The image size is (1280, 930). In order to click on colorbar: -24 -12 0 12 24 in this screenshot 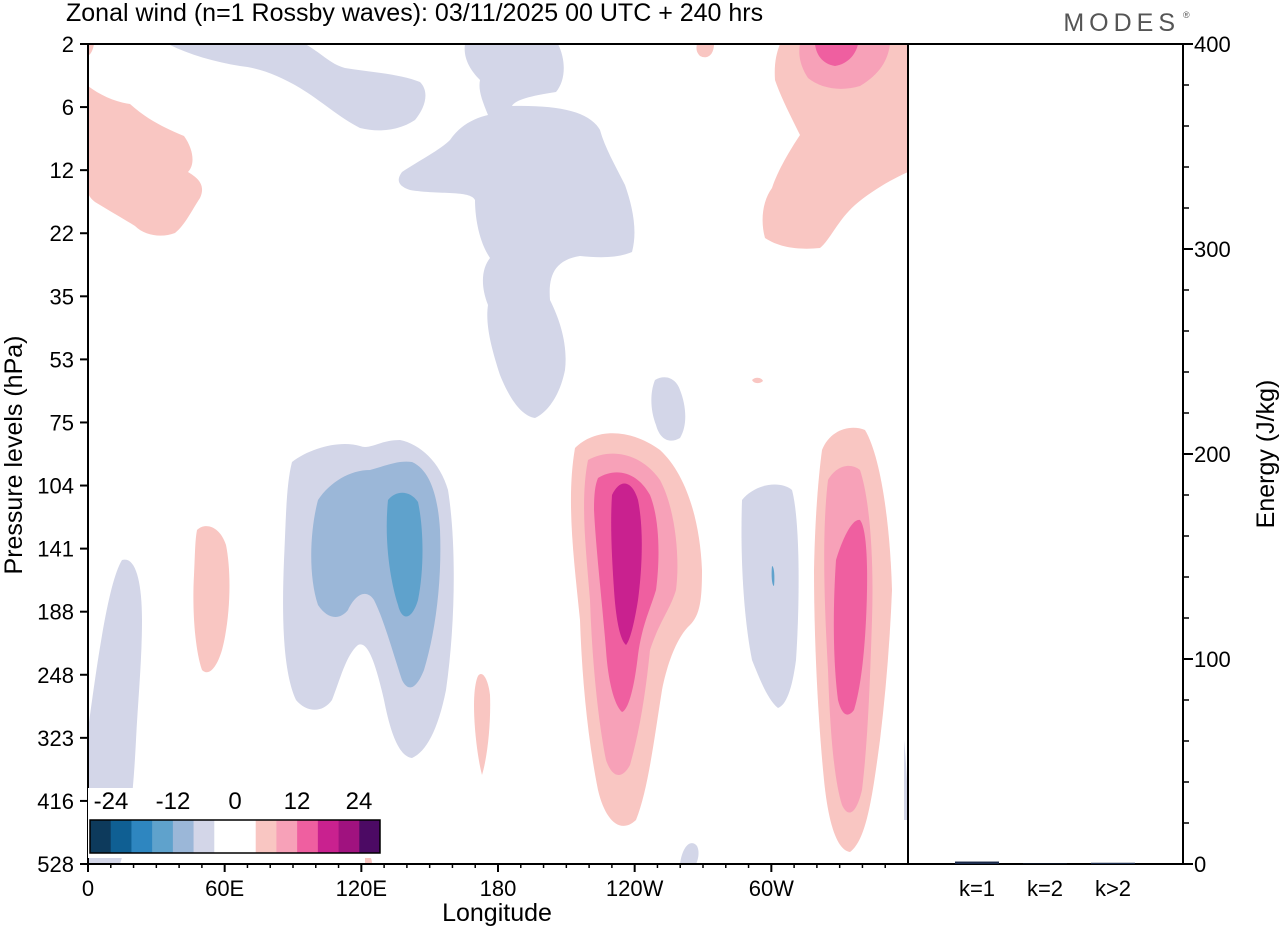, I will do `click(234, 823)`.